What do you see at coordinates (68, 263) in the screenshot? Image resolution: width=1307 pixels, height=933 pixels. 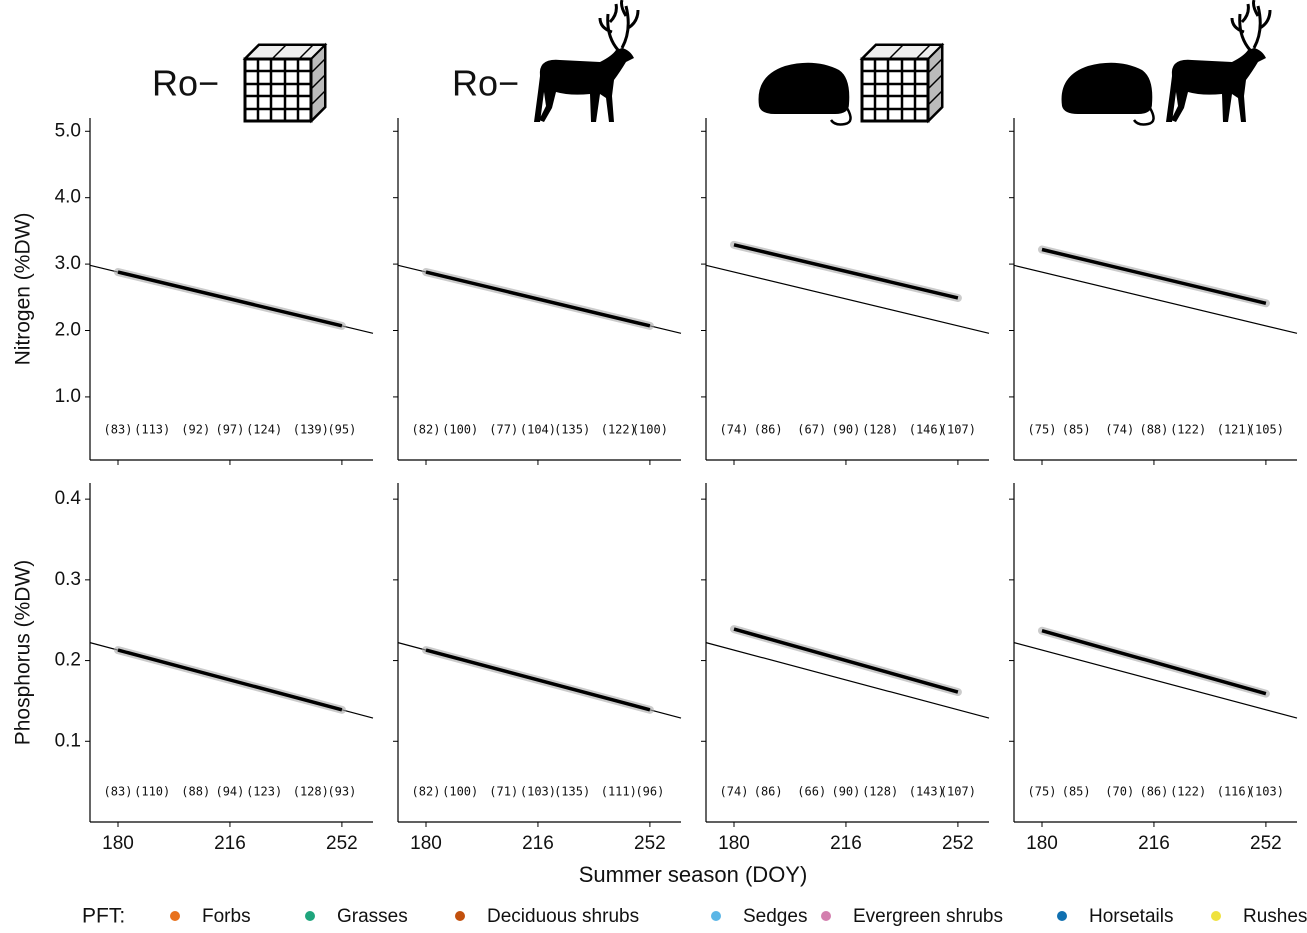 I see `y-tick-label: 3.0` at bounding box center [68, 263].